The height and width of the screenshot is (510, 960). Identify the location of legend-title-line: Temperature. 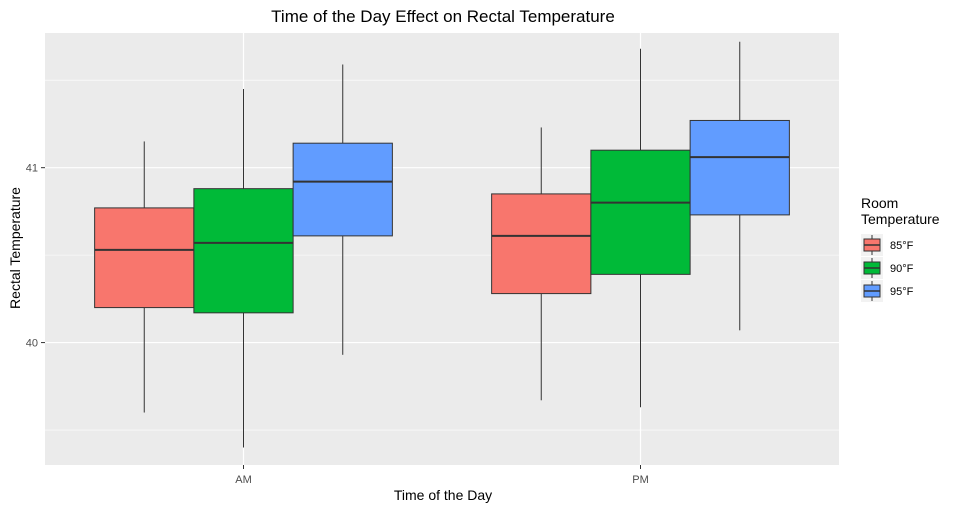
(900, 219).